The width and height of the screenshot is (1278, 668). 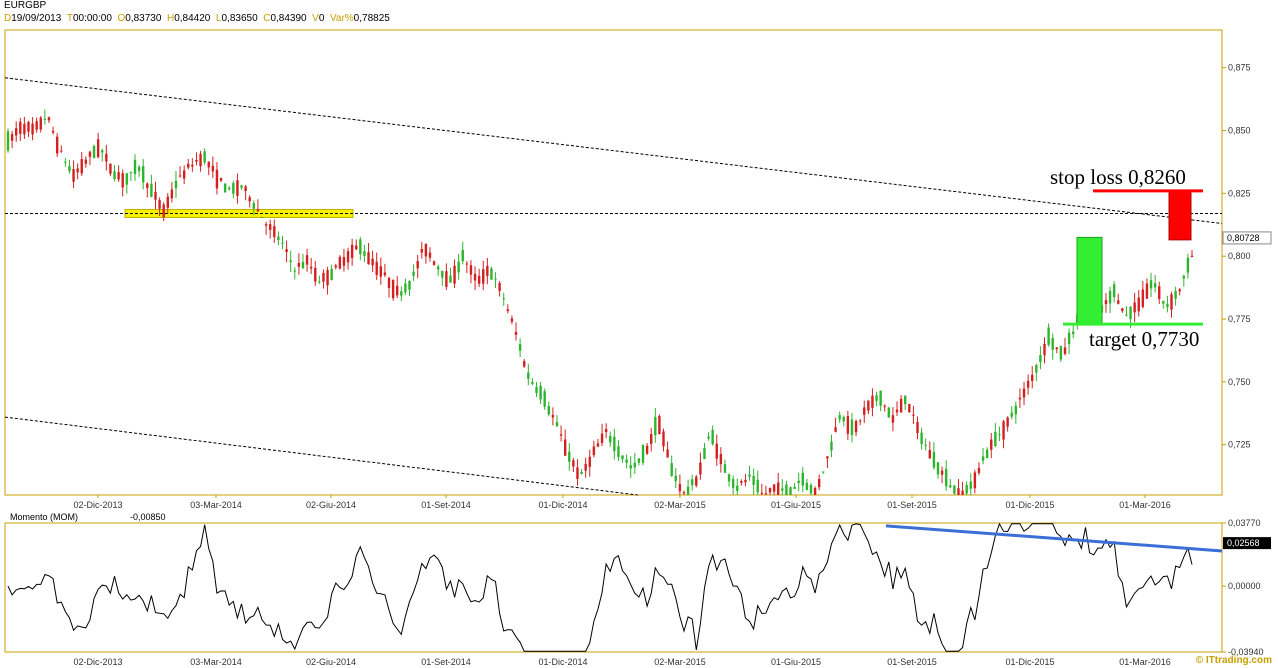 I want to click on momentum-x-tick-label: 01-Dic-2014, so click(x=562, y=662).